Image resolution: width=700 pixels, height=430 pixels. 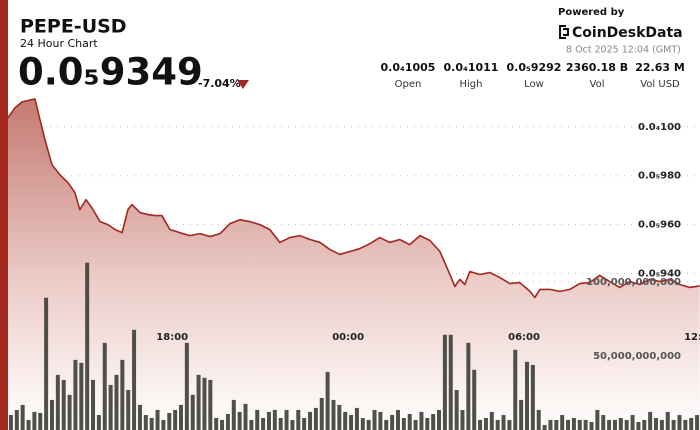 What do you see at coordinates (627, 33) in the screenshot?
I see `brand: CoinDeskData` at bounding box center [627, 33].